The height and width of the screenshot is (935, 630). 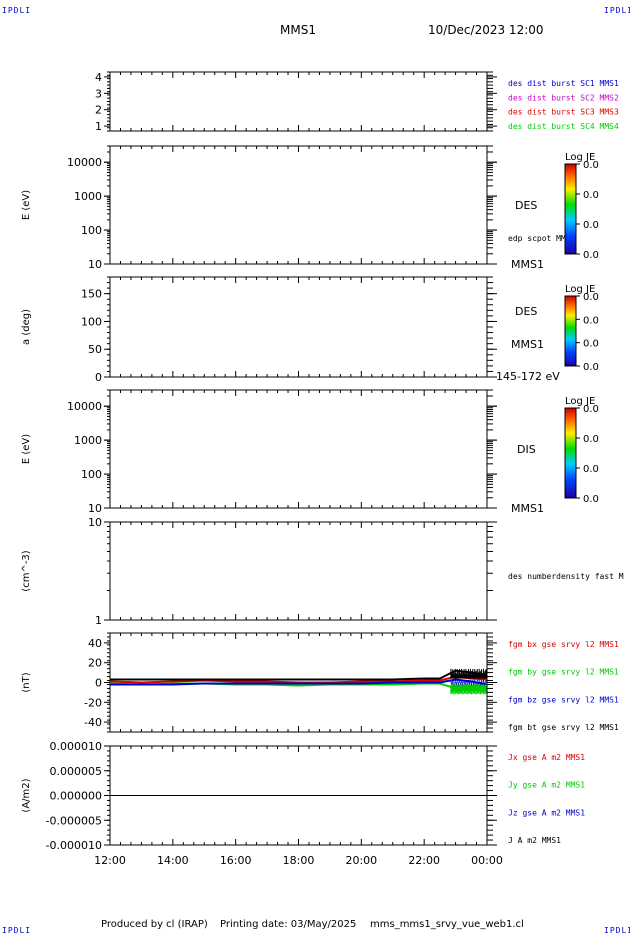 I want to click on printing-date: Printing date: 03/May/2025, so click(x=288, y=924).